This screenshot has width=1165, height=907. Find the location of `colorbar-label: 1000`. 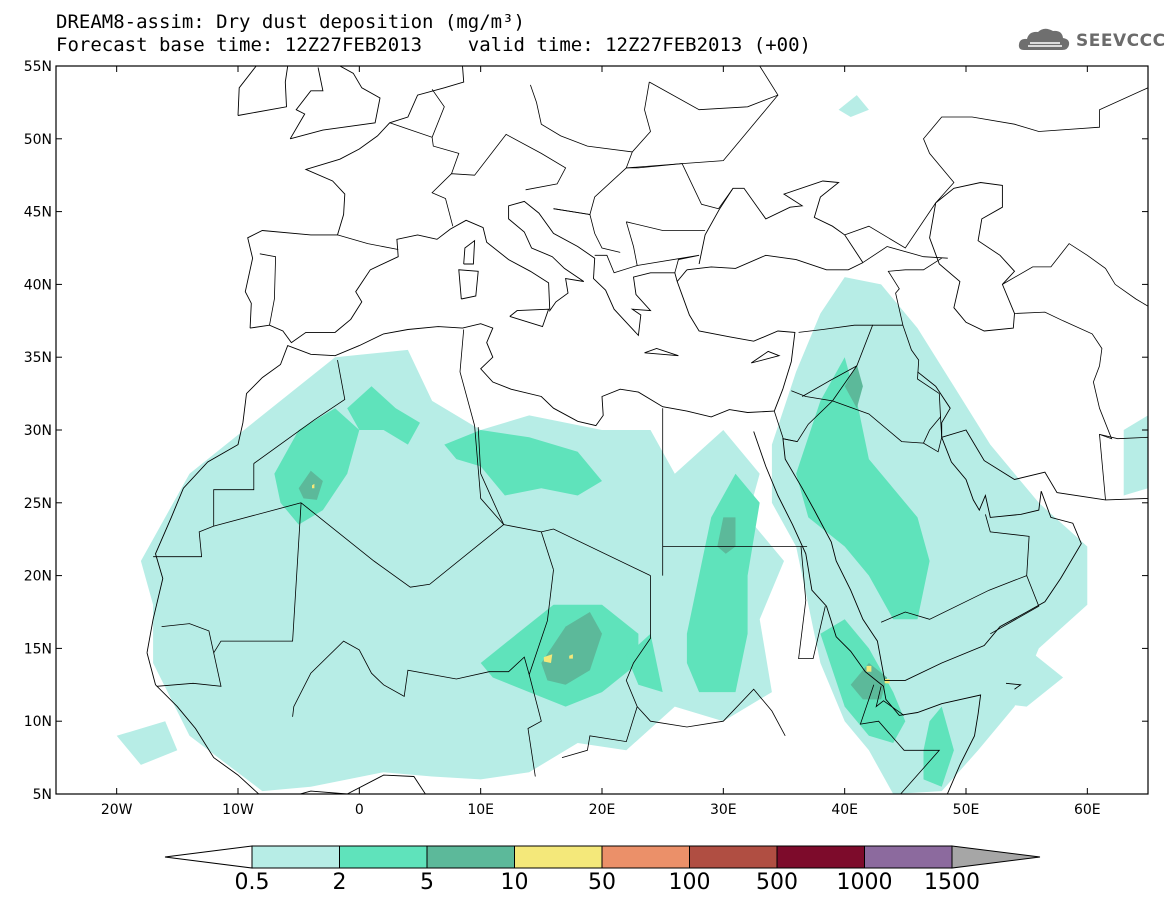

colorbar-label: 1000 is located at coordinates (864, 882).